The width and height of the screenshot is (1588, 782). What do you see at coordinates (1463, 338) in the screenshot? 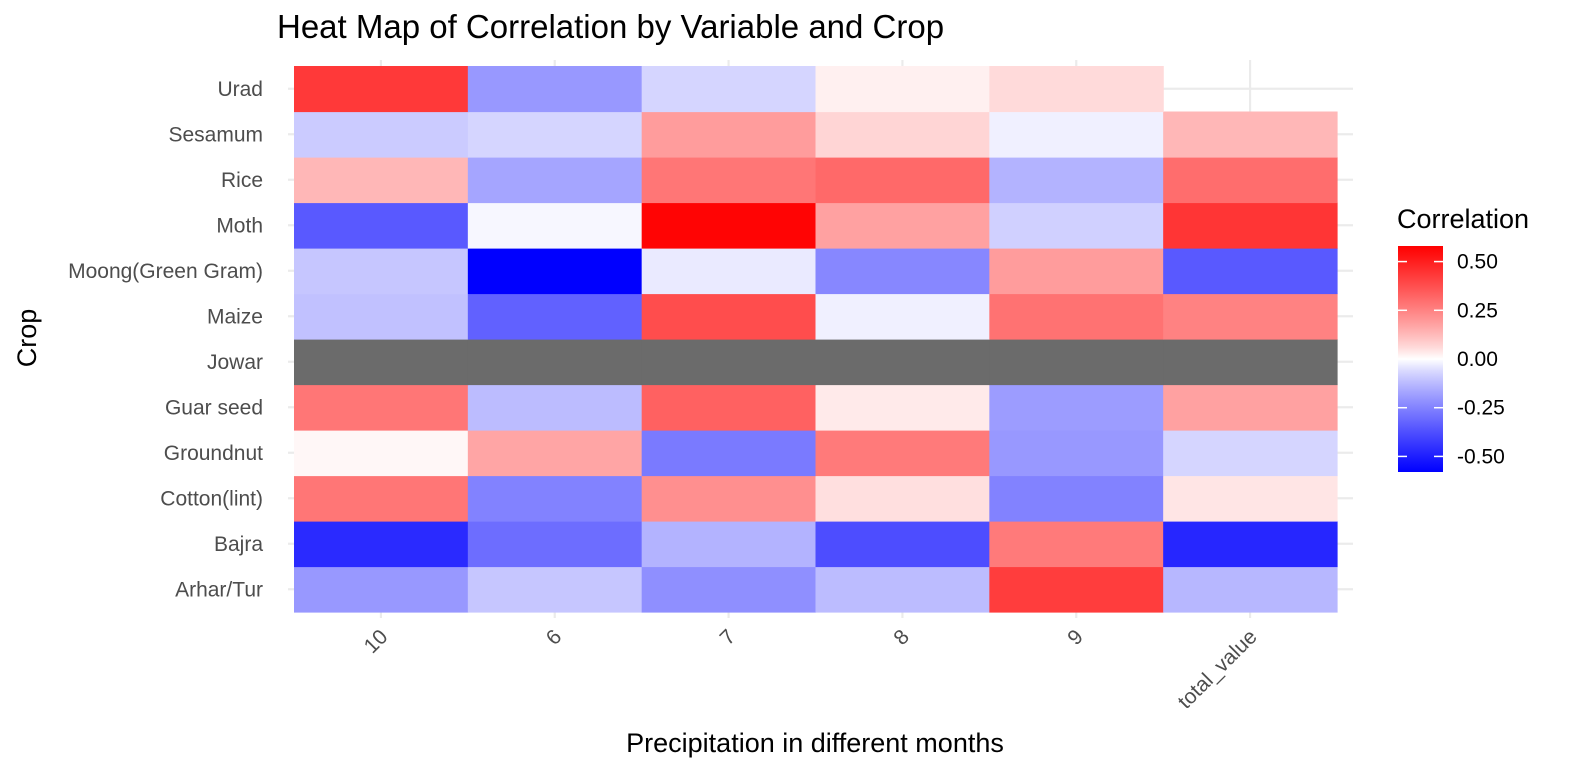
I see `legend: Correlation 0.50 0.25 0.00 -0.25 -0.50` at bounding box center [1463, 338].